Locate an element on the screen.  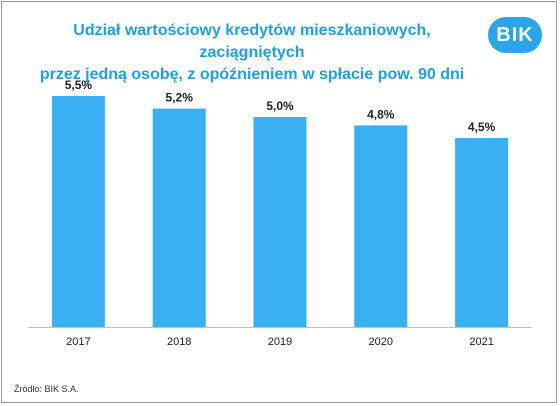
bar-2019 is located at coordinates (280, 222).